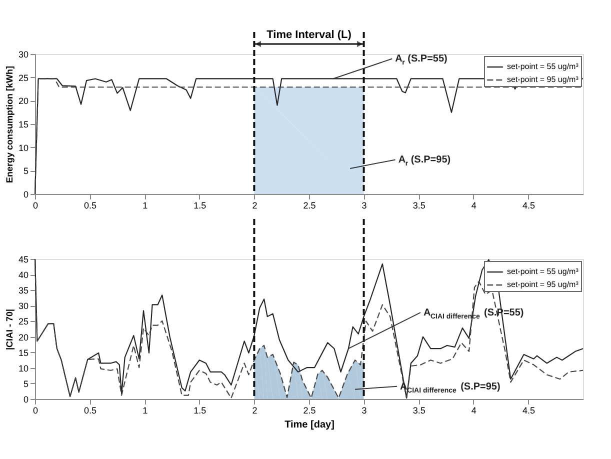  Describe the element at coordinates (23, 275) in the screenshot. I see `y-tick-label: 40` at that location.